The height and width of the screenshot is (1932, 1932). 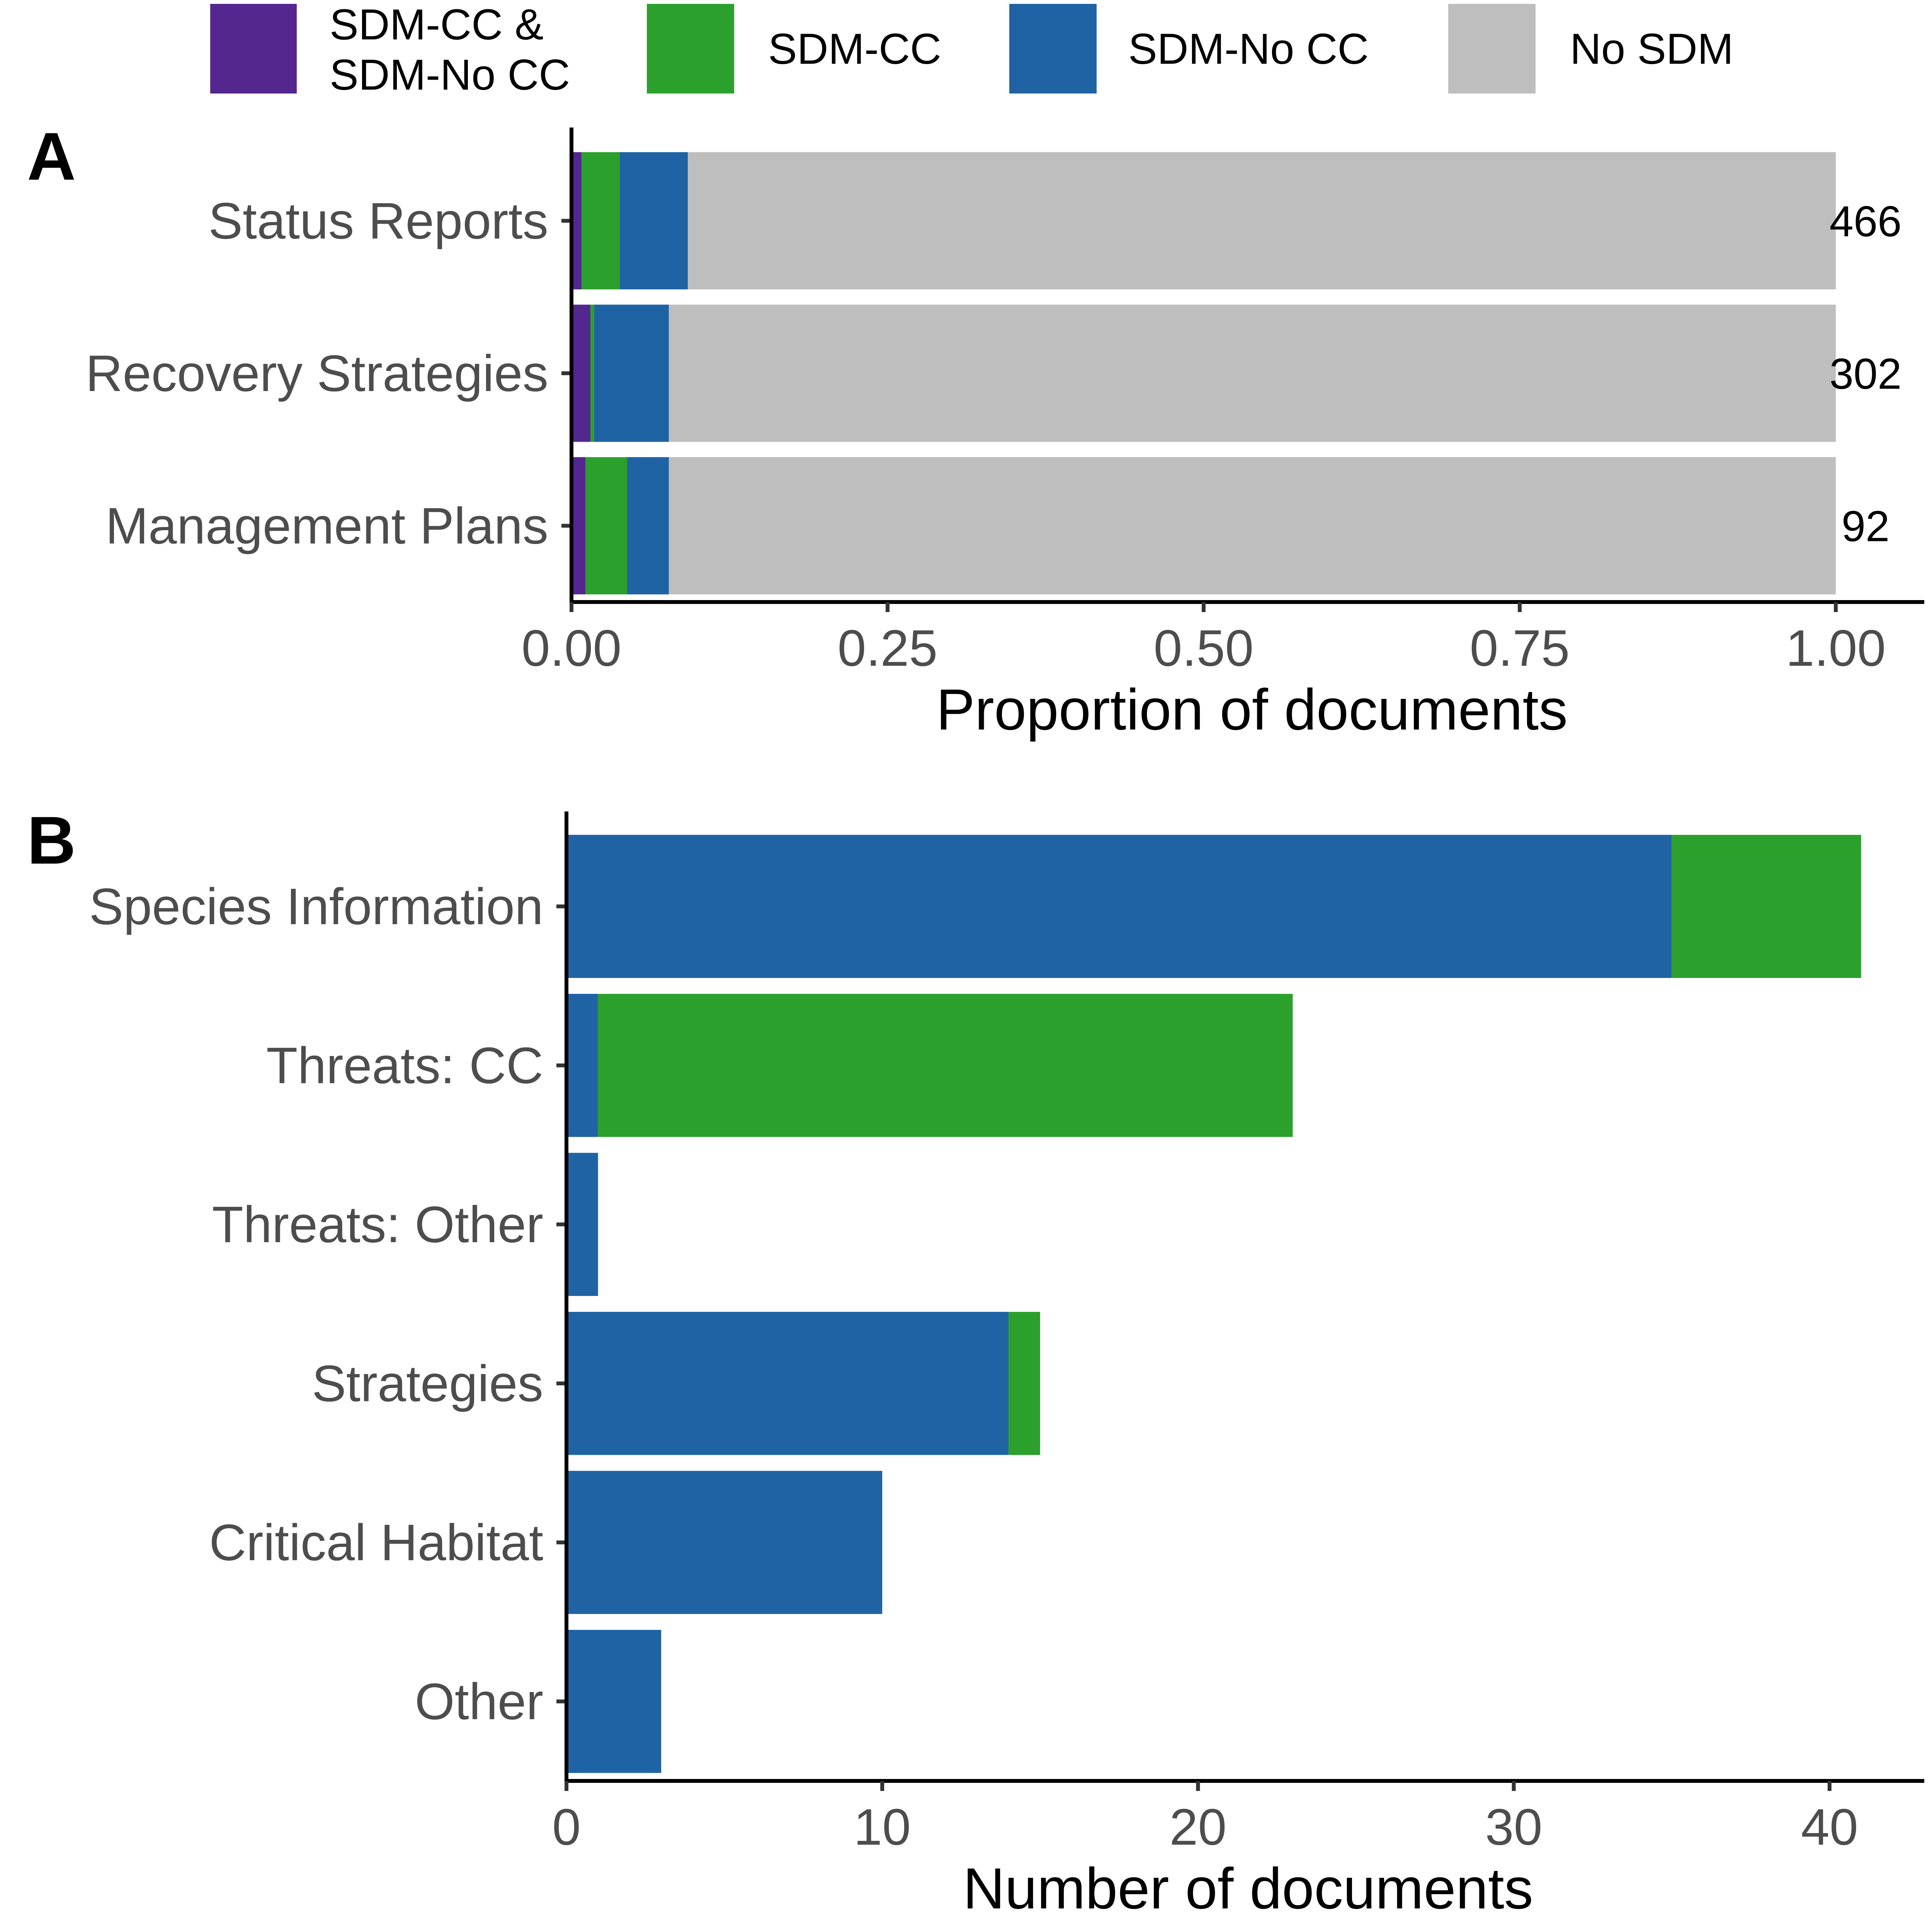 What do you see at coordinates (724, 1542) in the screenshot?
I see `bar-critical-habitat-sdm-no-cc` at bounding box center [724, 1542].